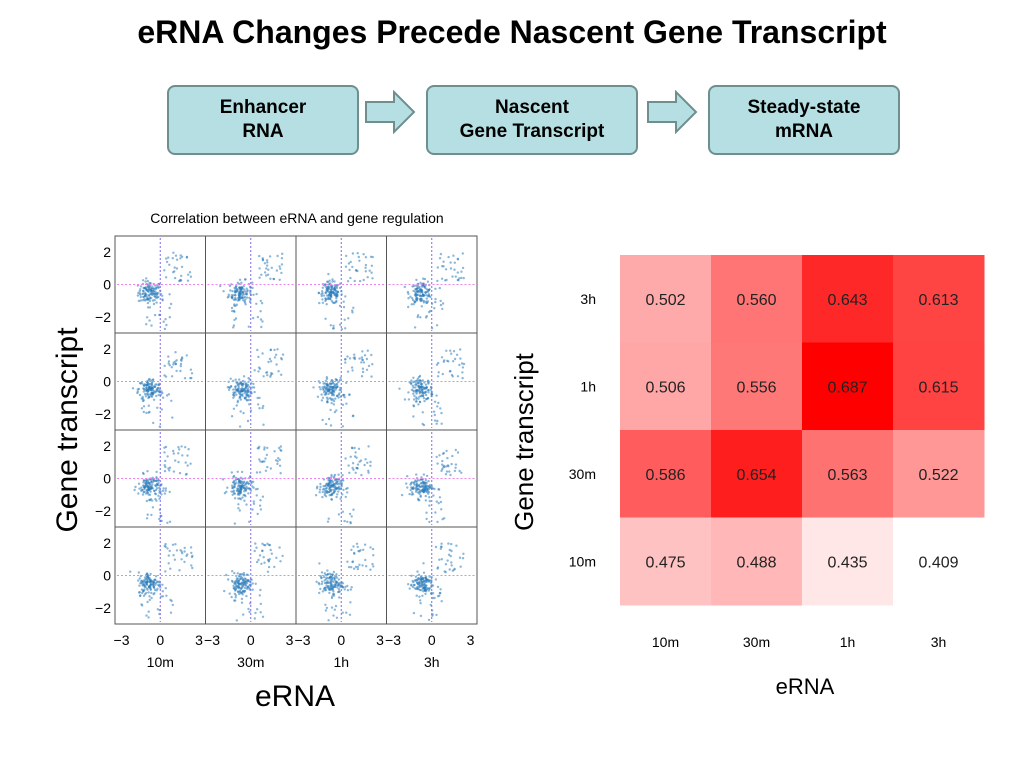 The width and height of the screenshot is (1024, 768). What do you see at coordinates (263, 120) in the screenshot?
I see `flow-box-enhancer-rna: Enhancer RNA` at bounding box center [263, 120].